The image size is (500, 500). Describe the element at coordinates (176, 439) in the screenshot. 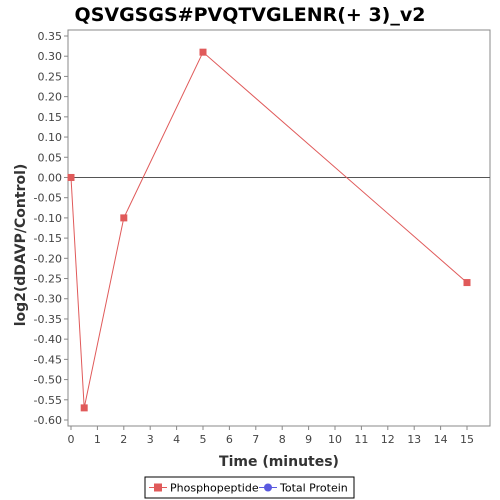

I see `x-tick-label: 4` at that location.